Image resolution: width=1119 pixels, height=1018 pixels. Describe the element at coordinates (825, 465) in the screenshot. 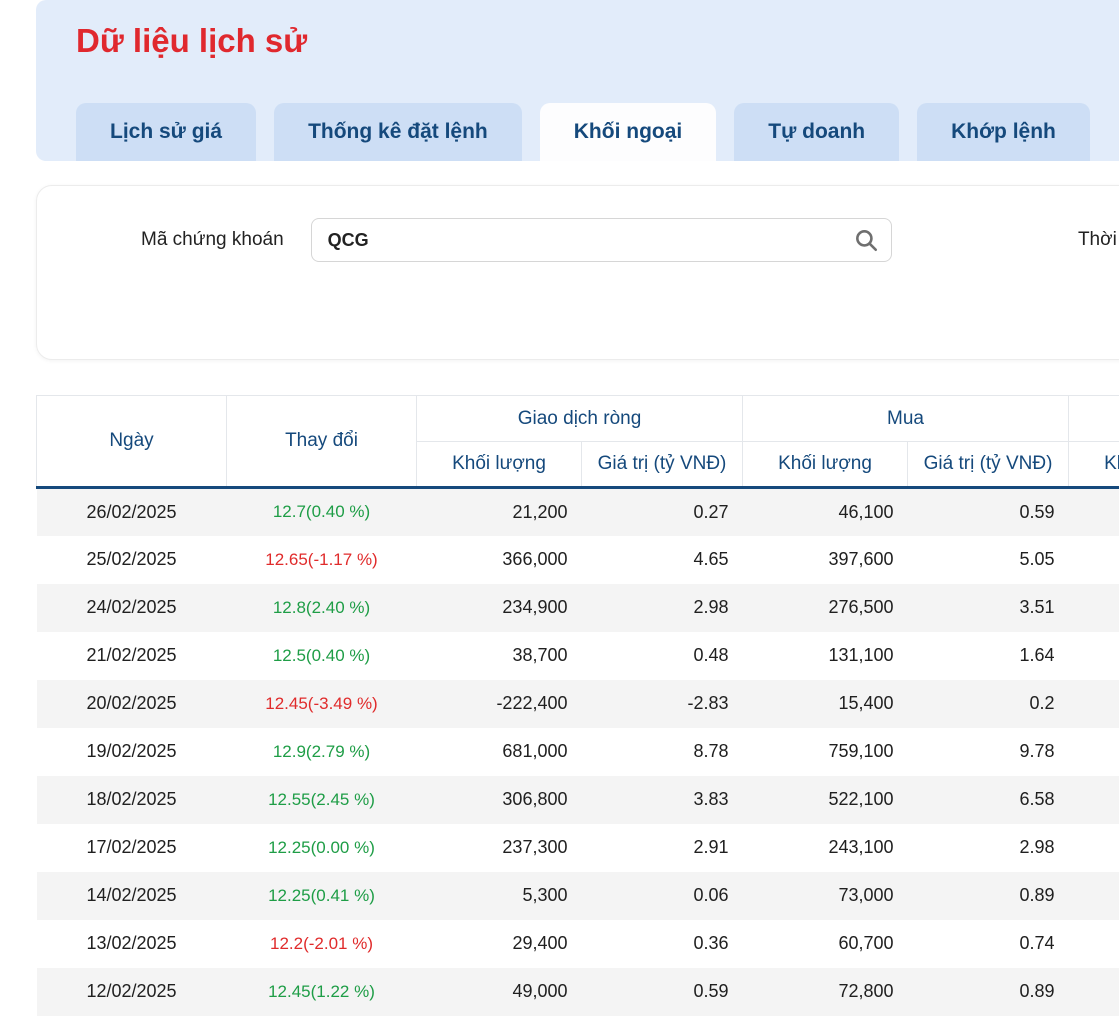

I see `col-header-buy-volume: Khối lượng` at that location.